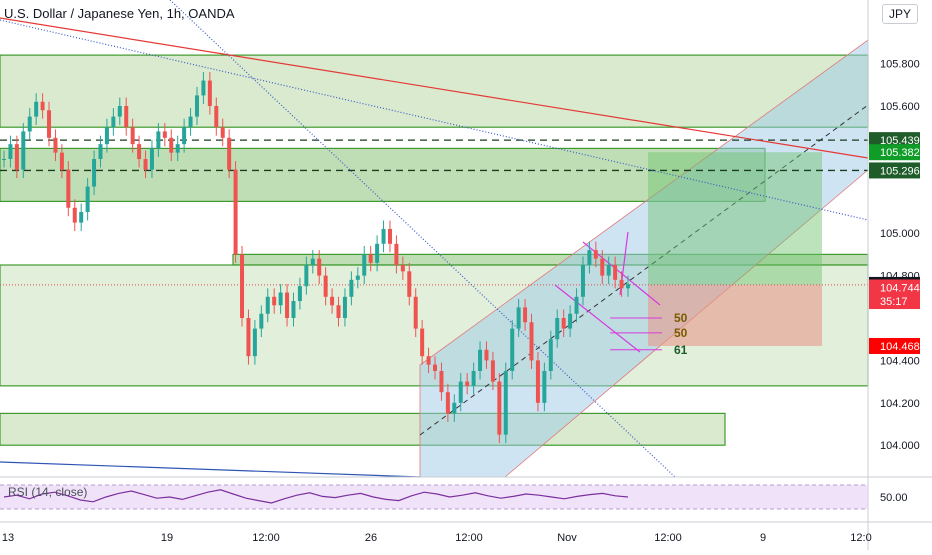 The height and width of the screenshot is (555, 932). Describe the element at coordinates (900, 446) in the screenshot. I see `y-tick-label: 104.000` at that location.